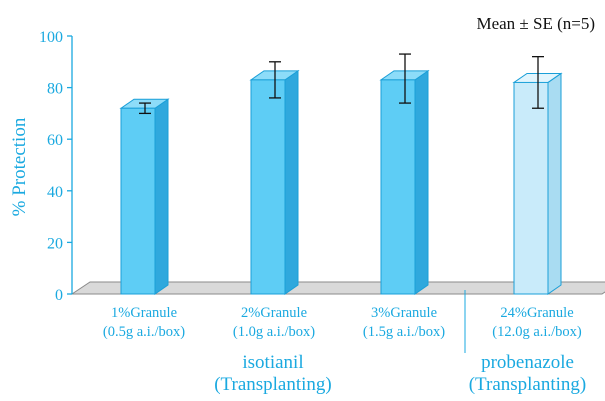 The width and height of the screenshot is (605, 401). I want to click on y-tick-label: 20, so click(55, 243).